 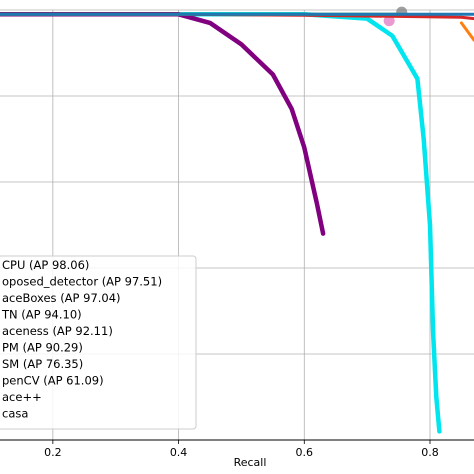 What do you see at coordinates (57, 331) in the screenshot?
I see `legend-entry-4: aceness (AP 92.11)` at bounding box center [57, 331].